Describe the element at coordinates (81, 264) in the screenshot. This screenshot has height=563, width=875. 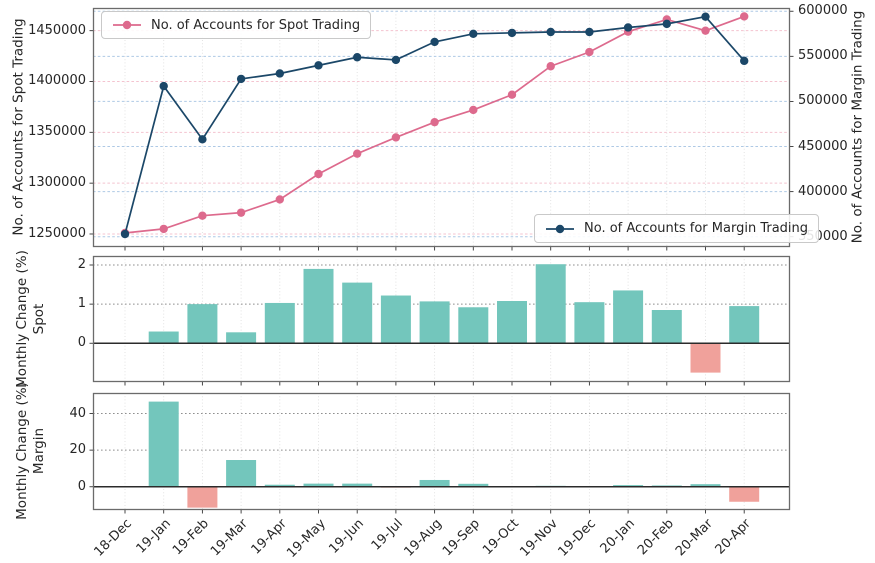
I see `spot-change-bar-chart-y-tick-label: 2` at that location.